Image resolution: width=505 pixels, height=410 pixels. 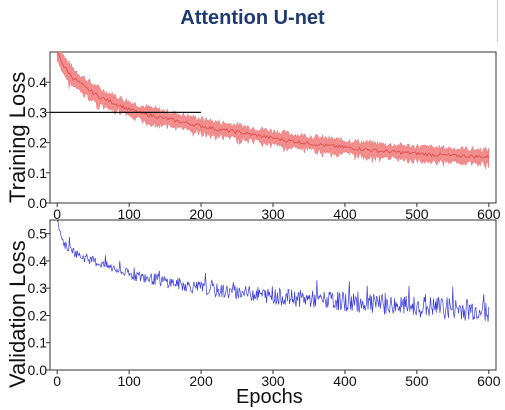 What do you see at coordinates (38, 288) in the screenshot?
I see `validation-y-tick-label: 0.3` at bounding box center [38, 288].